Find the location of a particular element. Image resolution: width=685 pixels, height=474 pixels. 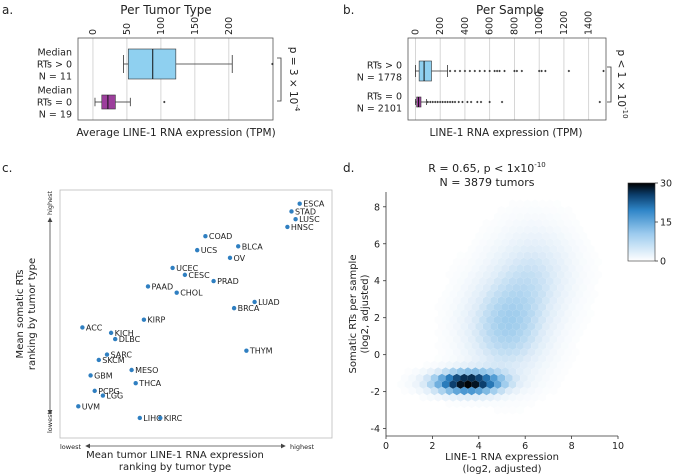

x-tick-label: 4 is located at coordinates (479, 446).